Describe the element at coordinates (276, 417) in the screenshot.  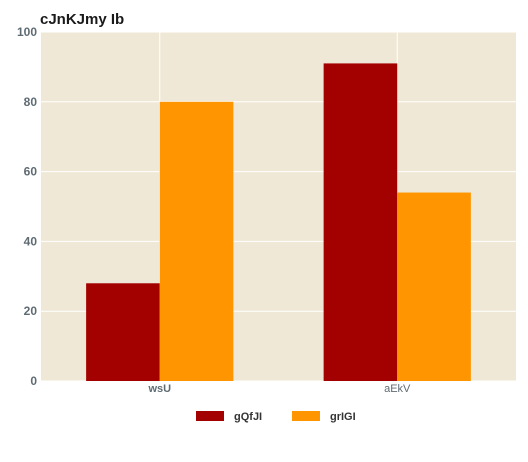
I see `legend: gQfJI grIGI` at that location.